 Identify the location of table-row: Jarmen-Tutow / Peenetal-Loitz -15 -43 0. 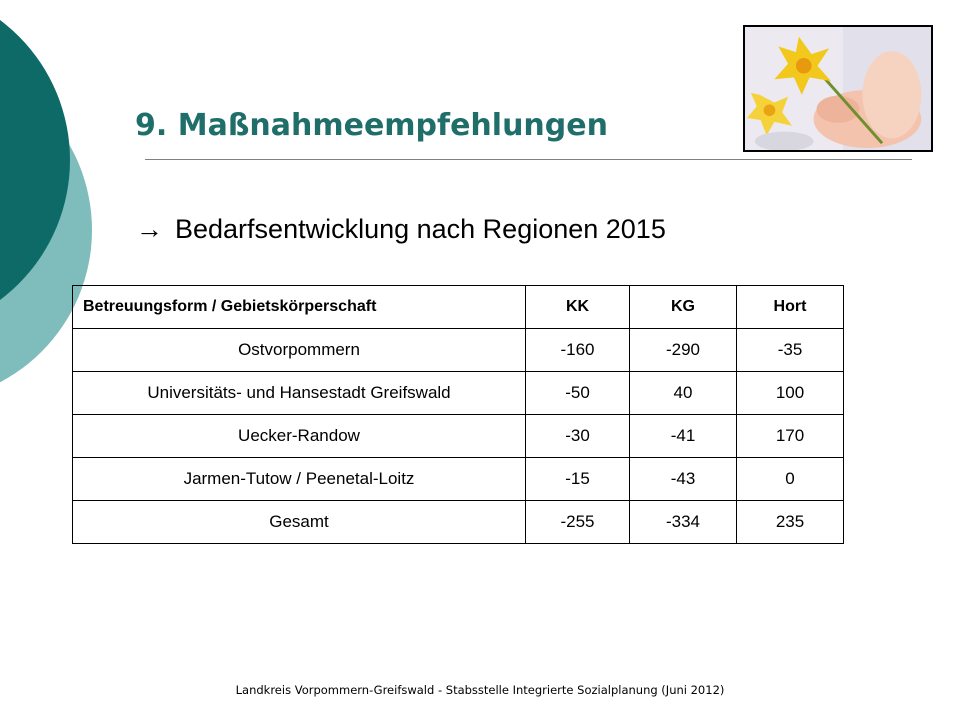
(458, 479).